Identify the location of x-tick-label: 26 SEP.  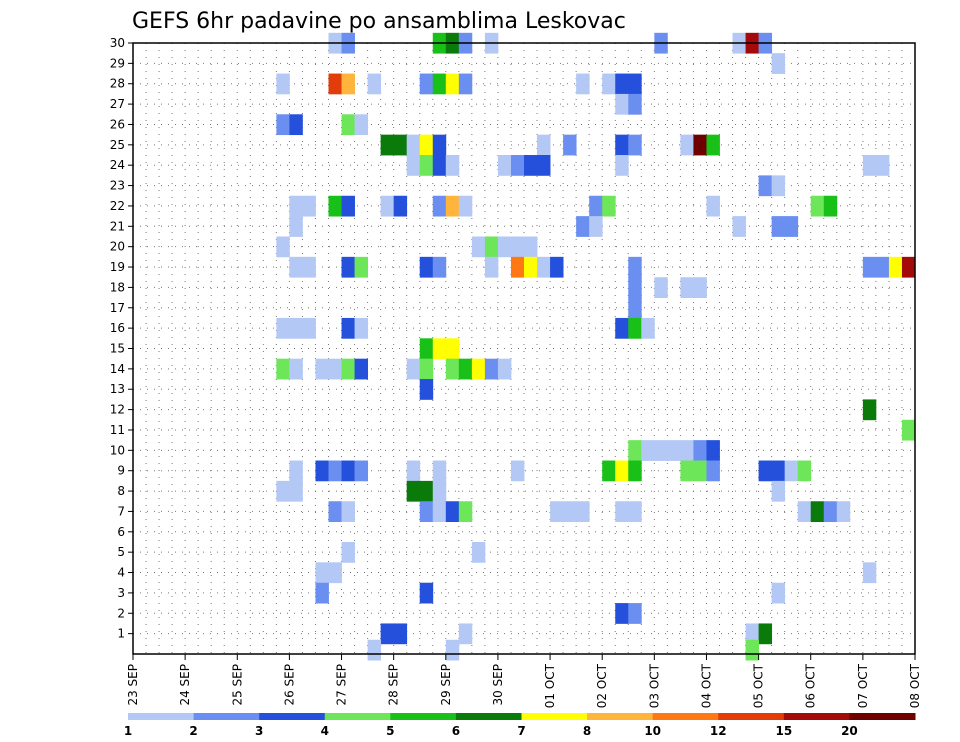
(289, 685).